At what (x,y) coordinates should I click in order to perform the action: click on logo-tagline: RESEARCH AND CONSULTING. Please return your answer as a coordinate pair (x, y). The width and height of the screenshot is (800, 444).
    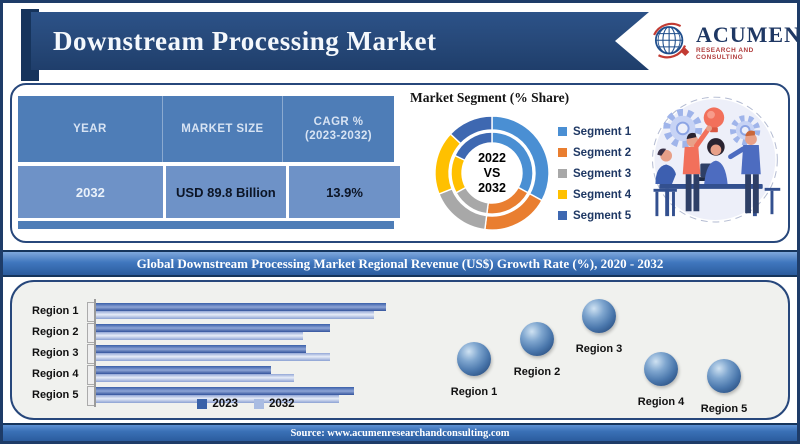
    Looking at the image, I should click on (725, 53).